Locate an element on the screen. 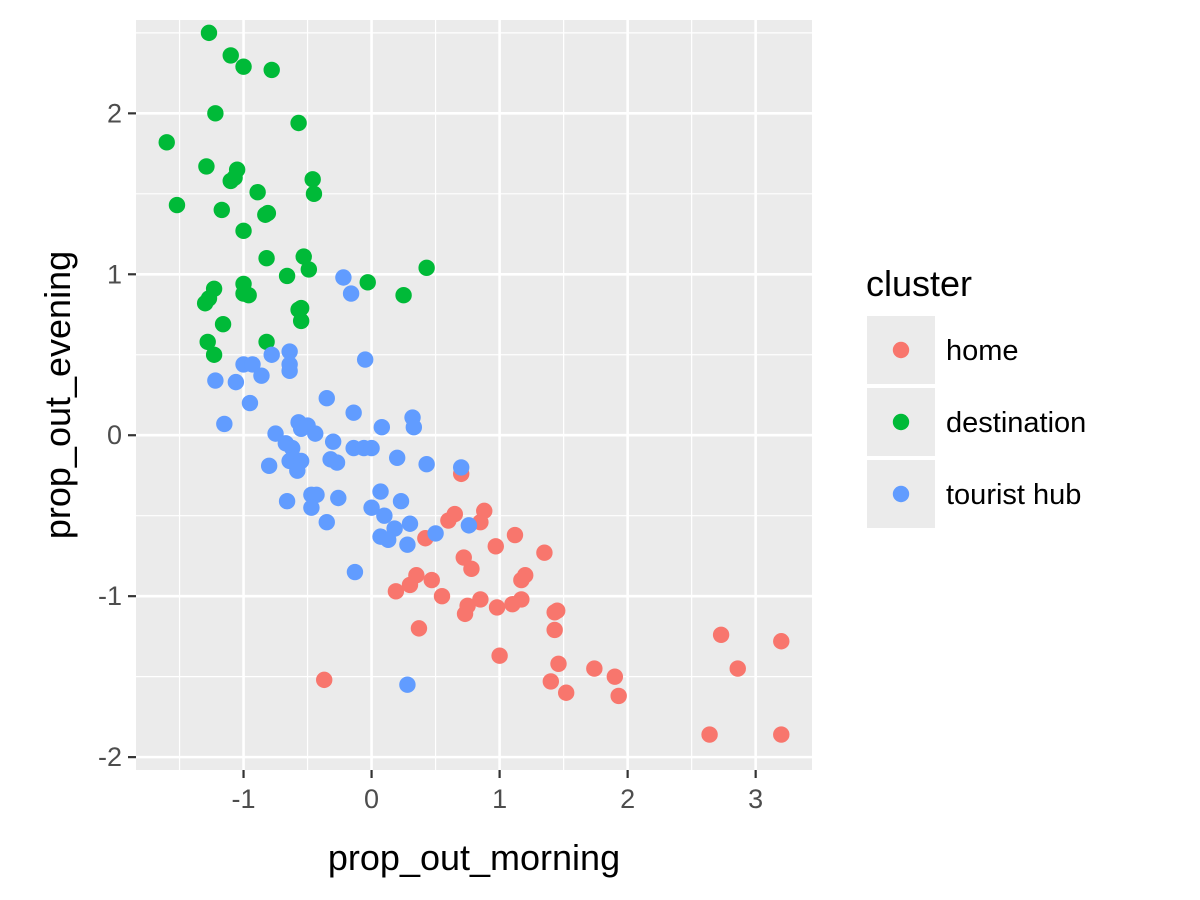 The width and height of the screenshot is (1200, 900). y-tick-label: -2 is located at coordinates (110, 757).